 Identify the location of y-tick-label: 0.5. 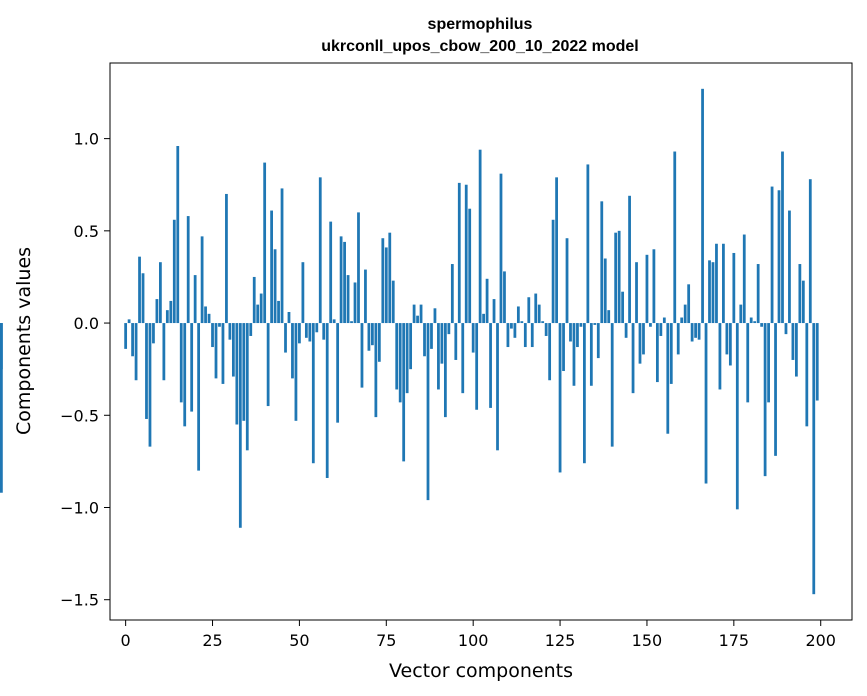
(86, 231).